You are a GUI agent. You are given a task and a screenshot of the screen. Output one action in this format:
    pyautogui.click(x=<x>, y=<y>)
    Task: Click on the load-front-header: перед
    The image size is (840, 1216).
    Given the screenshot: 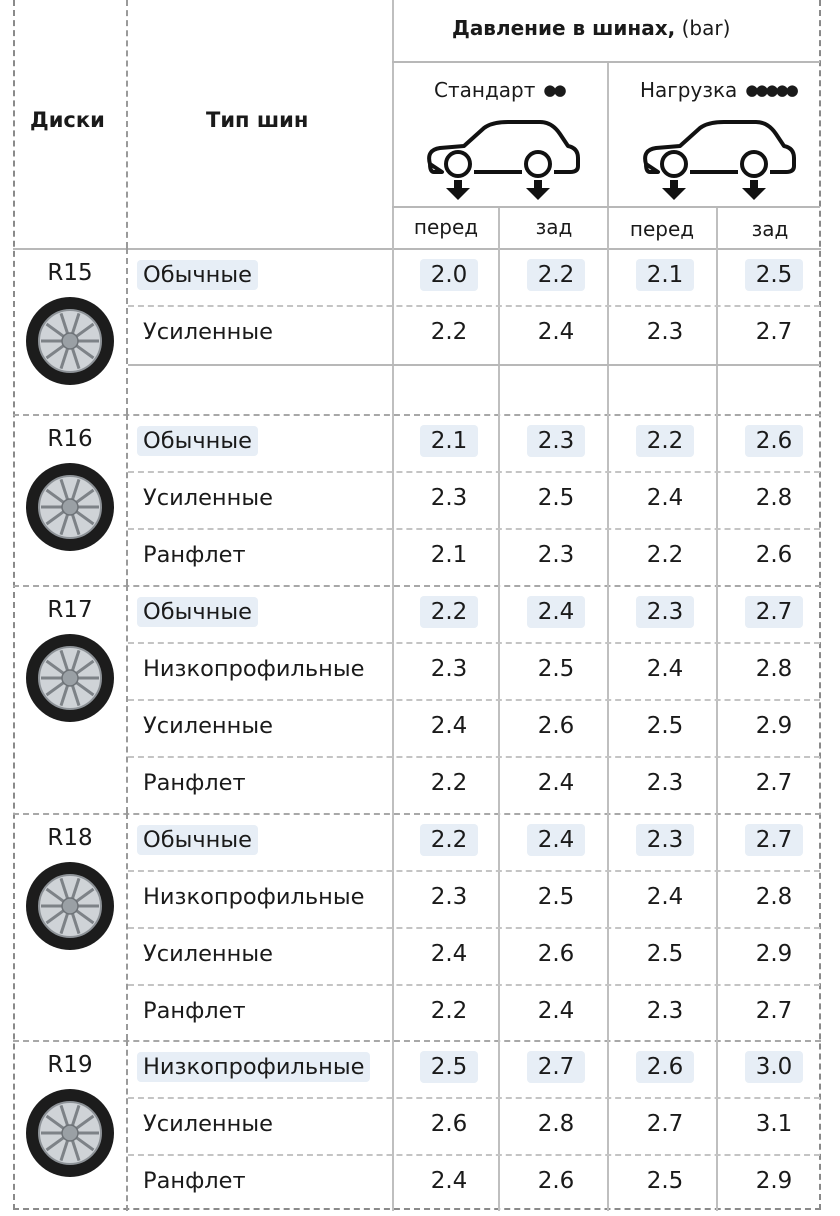 What is the action you would take?
    pyautogui.click(x=662, y=229)
    